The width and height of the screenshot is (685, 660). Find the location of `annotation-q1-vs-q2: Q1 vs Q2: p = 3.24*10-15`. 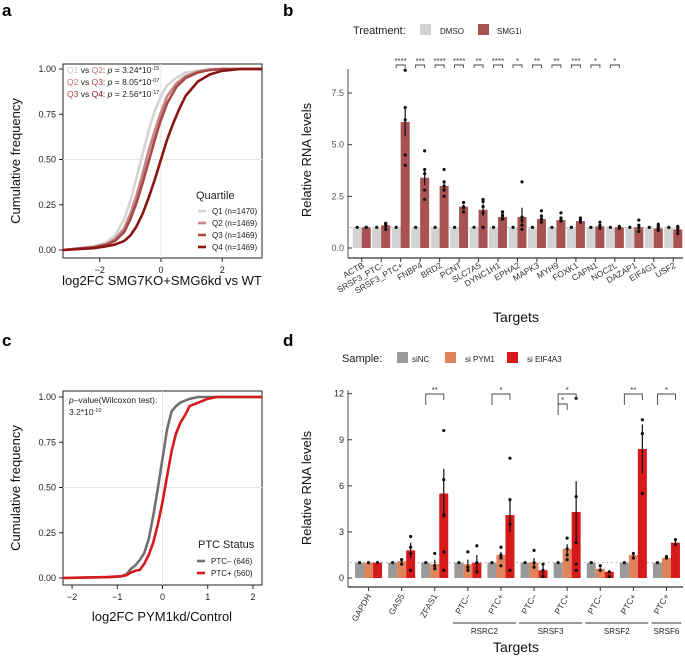

annotation-q1-vs-q2: Q1 vs Q2: p = 3.24*10-15 is located at coordinates (113, 70).